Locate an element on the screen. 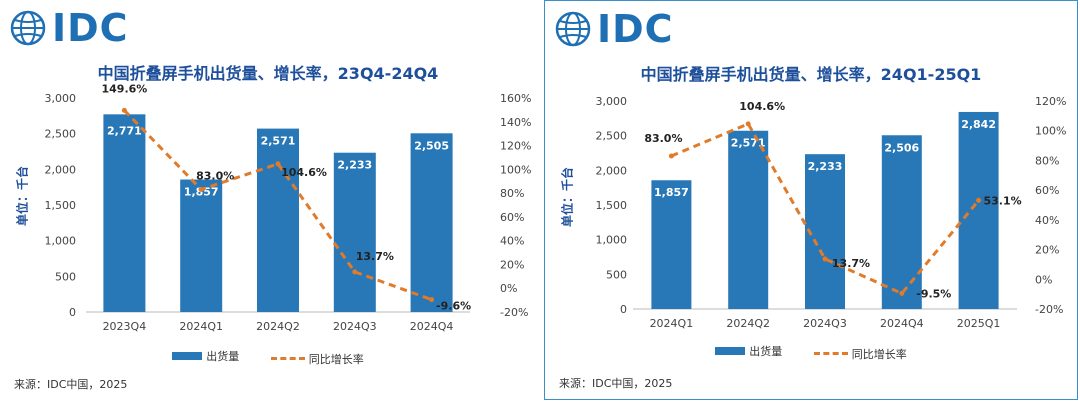  y-right-tick-label: 160% is located at coordinates (515, 98).